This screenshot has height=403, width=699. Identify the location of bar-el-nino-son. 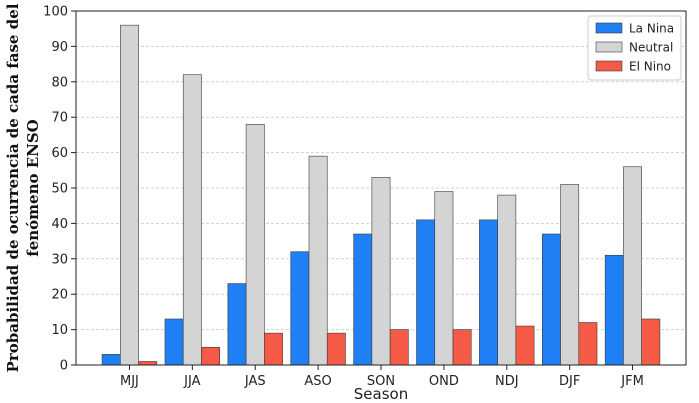
(399, 347).